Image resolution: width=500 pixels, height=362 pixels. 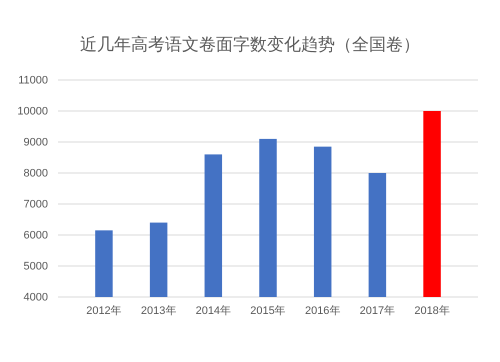 I want to click on y-tick-label: 10000, so click(x=32, y=112).